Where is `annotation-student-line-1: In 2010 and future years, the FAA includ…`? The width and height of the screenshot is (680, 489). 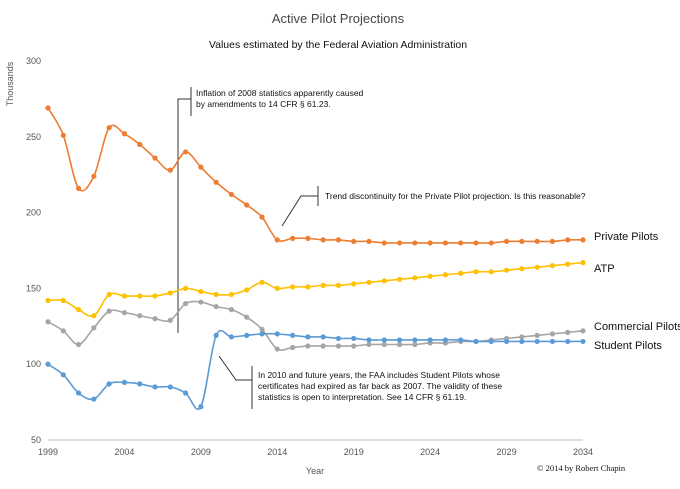
annotation-student-line-1: In 2010 and future years, the FAA includ… is located at coordinates (379, 375).